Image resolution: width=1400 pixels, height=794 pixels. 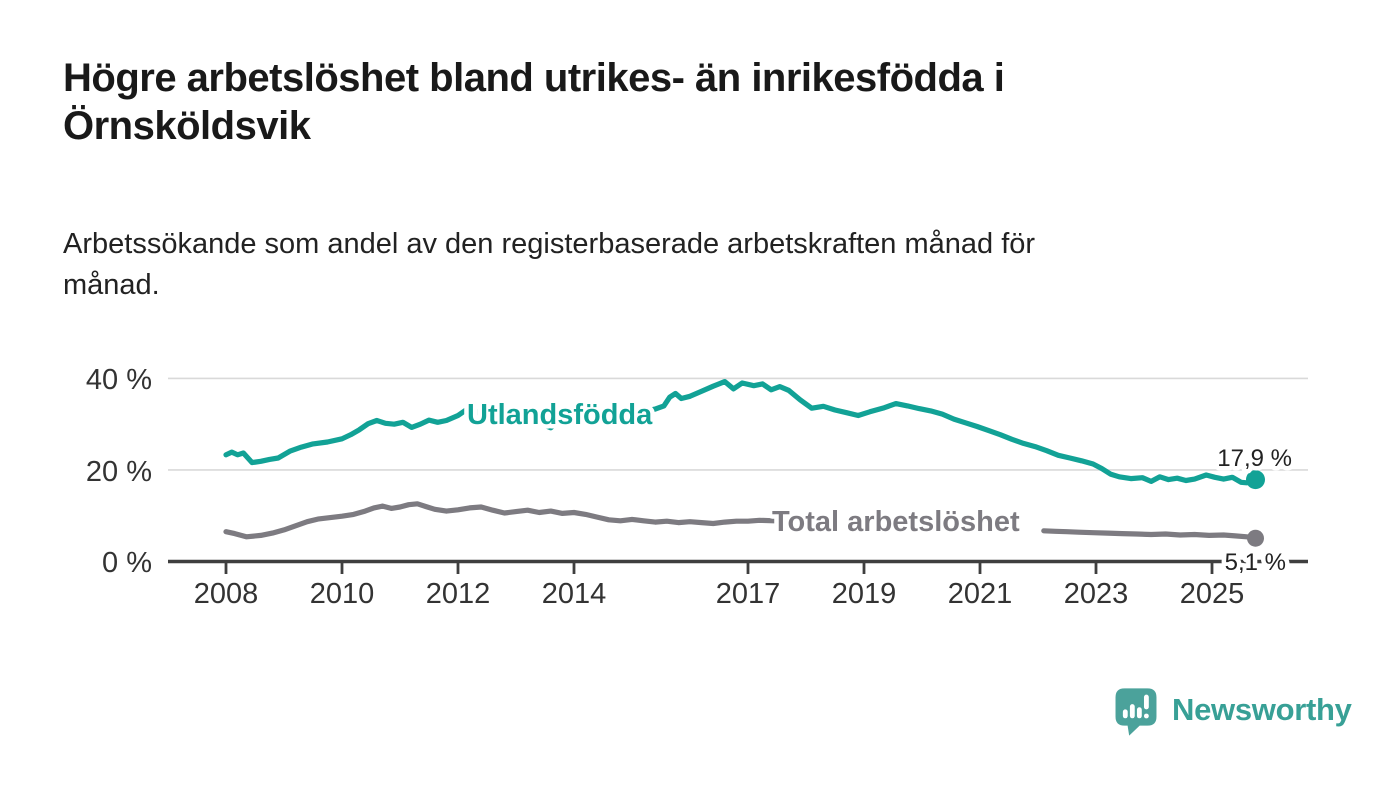 What do you see at coordinates (119, 380) in the screenshot?
I see `y-tick-label-40: 40 %` at bounding box center [119, 380].